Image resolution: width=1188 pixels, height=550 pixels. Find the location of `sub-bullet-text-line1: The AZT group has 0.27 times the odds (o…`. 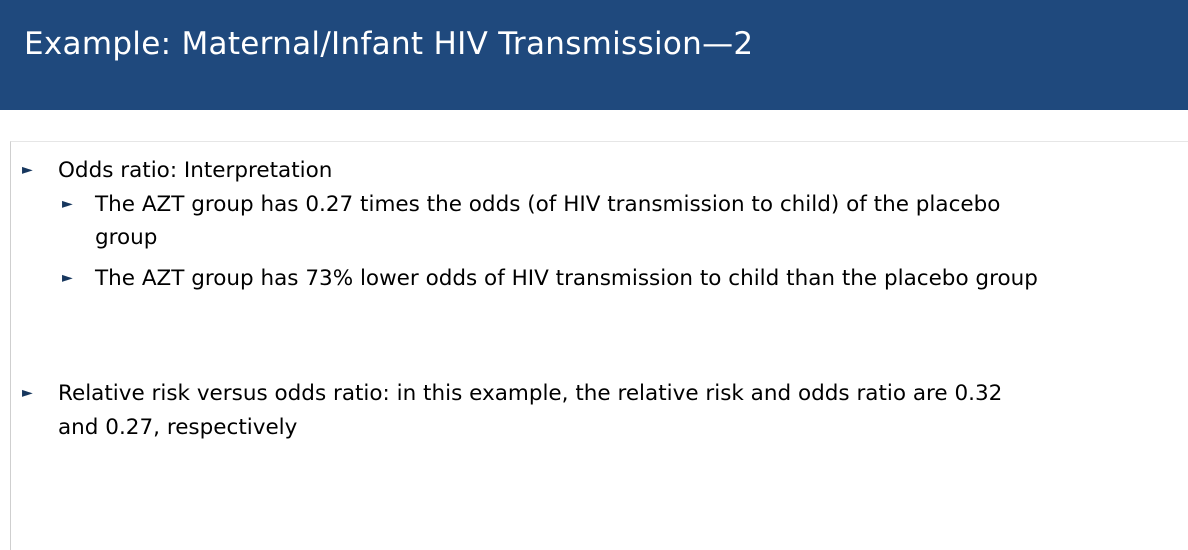

sub-bullet-text-line1: The AZT group has 0.27 times the odds (o… is located at coordinates (548, 204).